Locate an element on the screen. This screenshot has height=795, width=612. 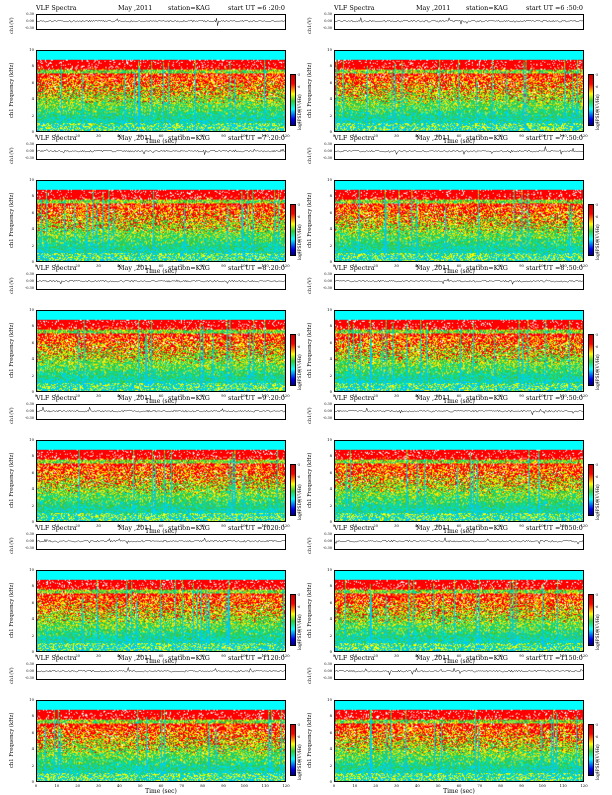
colorbar-tick-label: -5 is located at coordinates (597, 335).